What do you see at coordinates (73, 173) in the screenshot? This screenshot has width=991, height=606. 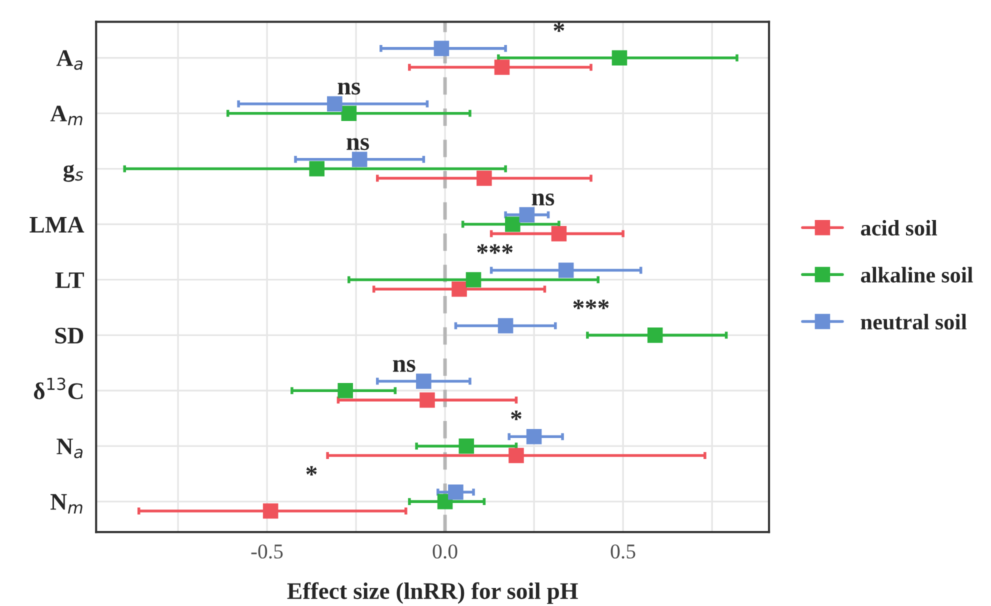 I see `y-tick-label: g$_{s}$` at bounding box center [73, 173].